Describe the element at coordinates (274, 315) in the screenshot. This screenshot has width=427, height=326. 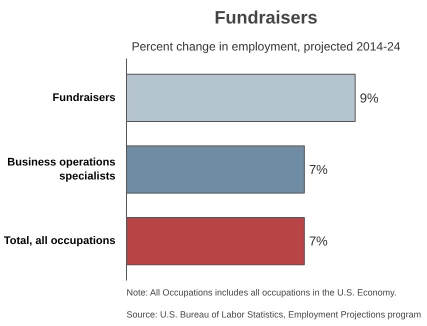
I see `source-note: Source: U.S. Bureau of Labor Statistics, Employment Projections program` at that location.